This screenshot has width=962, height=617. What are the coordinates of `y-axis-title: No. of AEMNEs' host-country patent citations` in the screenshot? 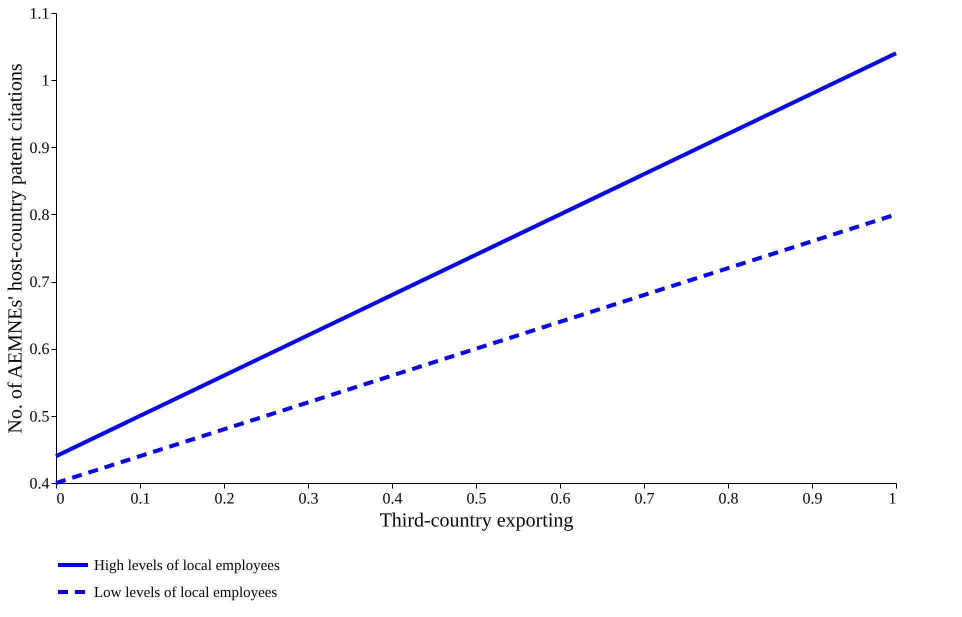 It's located at (15, 248).